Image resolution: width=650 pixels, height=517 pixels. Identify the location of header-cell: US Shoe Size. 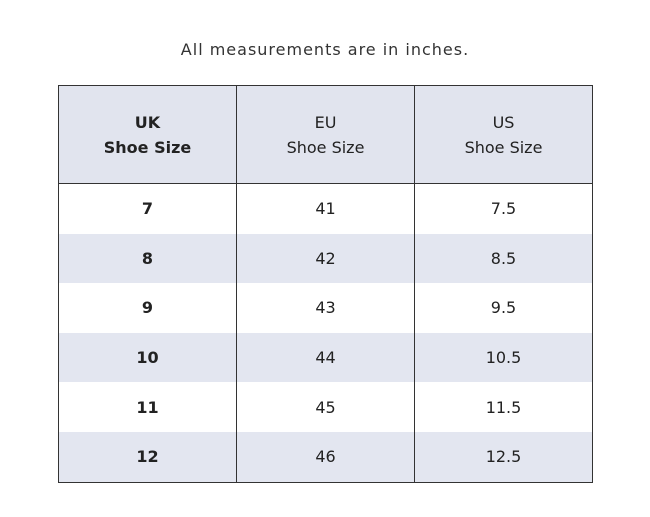
(503, 134).